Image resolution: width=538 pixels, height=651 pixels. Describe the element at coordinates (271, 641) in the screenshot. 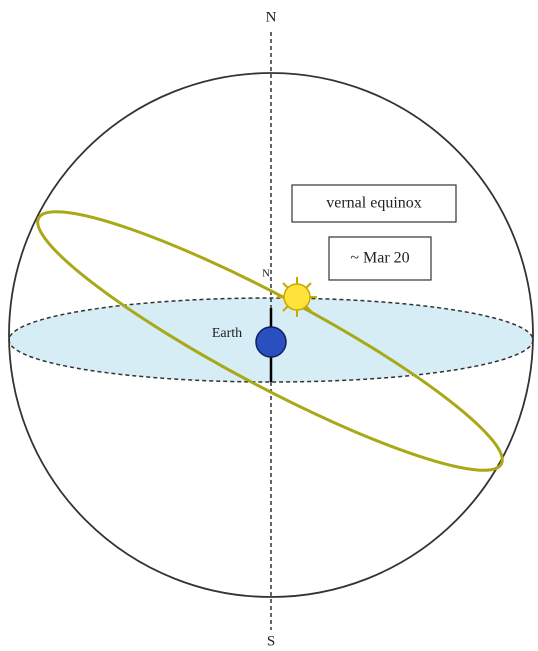

I see `south-label: S` at that location.